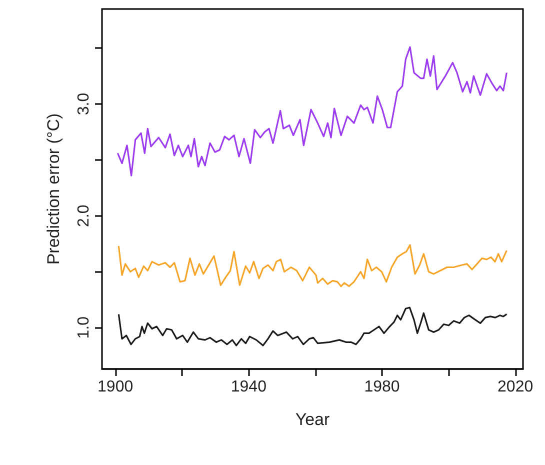  I want to click on y-tick-label: 2.0, so click(84, 215).